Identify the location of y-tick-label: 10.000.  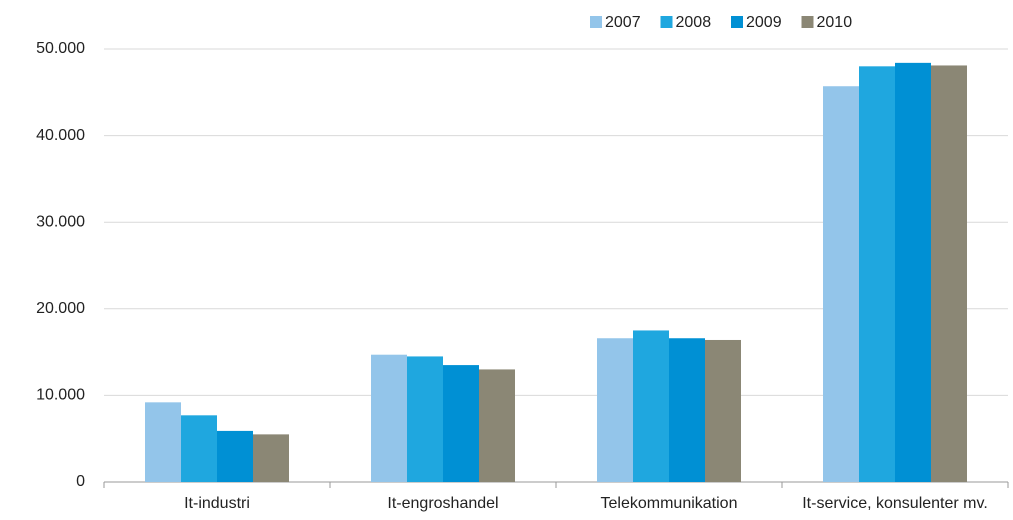
(60, 395).